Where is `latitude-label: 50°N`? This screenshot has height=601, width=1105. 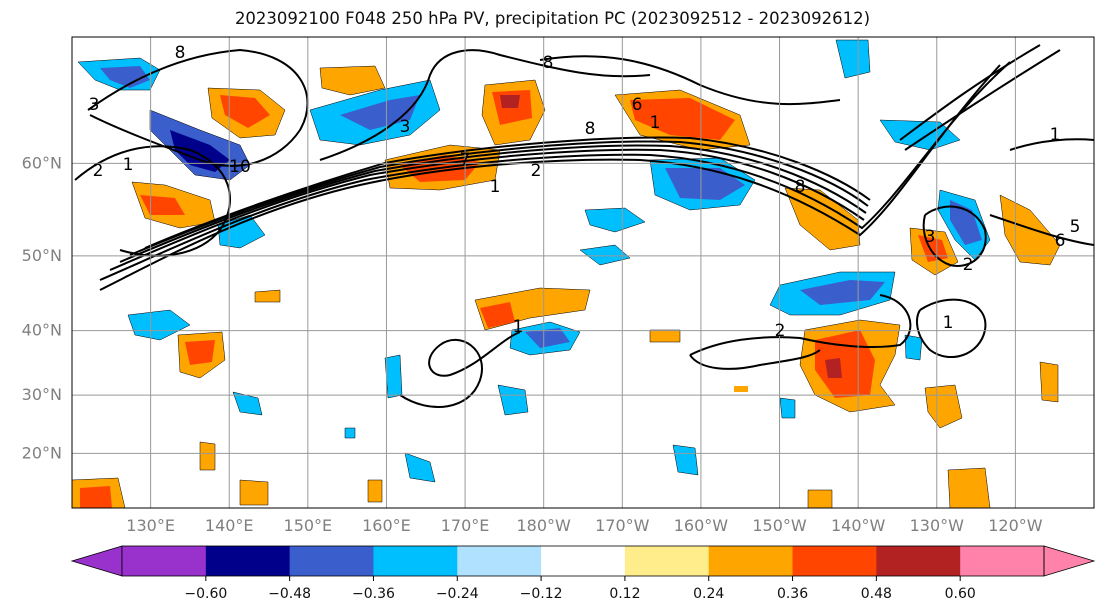 latitude-label: 50°N is located at coordinates (42, 255).